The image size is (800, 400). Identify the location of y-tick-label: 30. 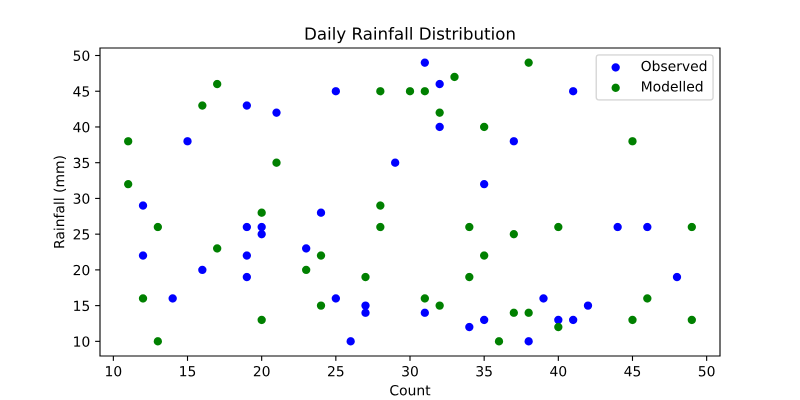
(82, 198).